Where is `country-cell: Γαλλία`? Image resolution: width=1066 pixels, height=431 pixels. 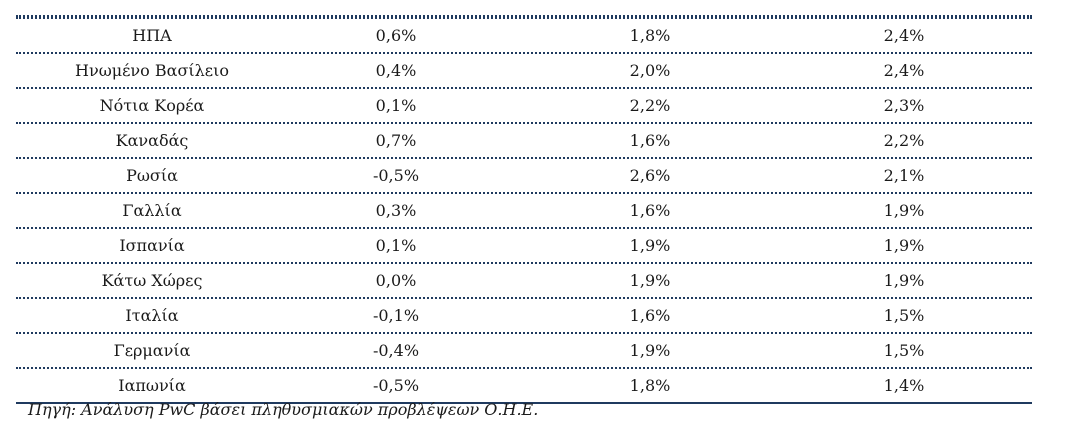 country-cell: Γαλλία is located at coordinates (152, 210).